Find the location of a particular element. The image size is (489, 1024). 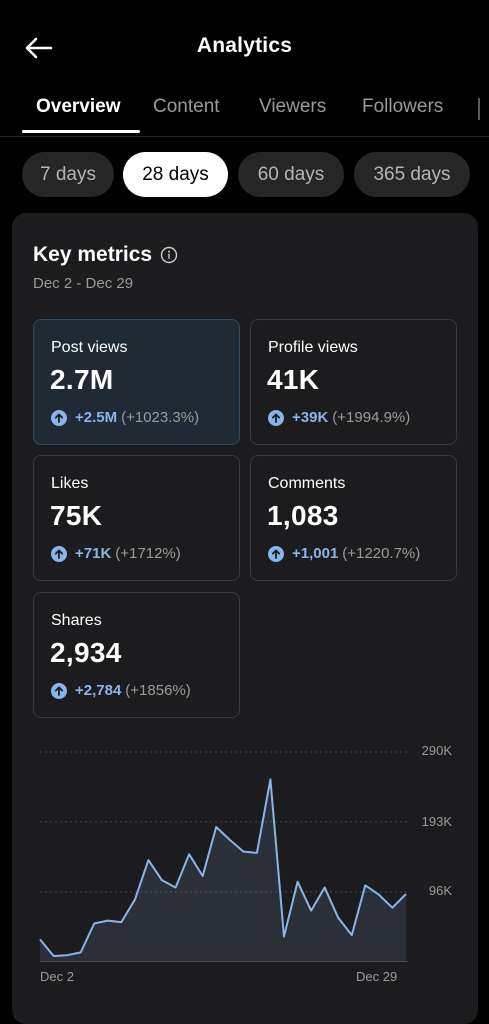

metric-value: 75K is located at coordinates (76, 515).